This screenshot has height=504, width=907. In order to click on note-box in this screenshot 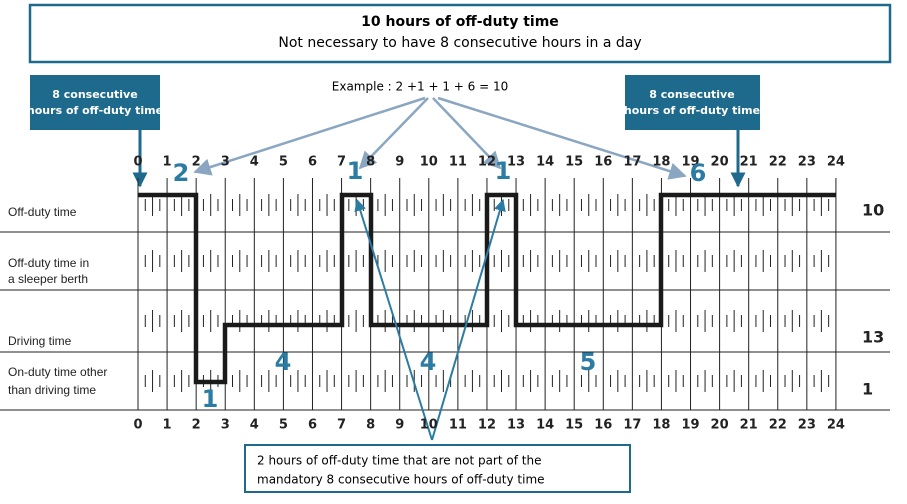, I will do `click(437, 468)`.